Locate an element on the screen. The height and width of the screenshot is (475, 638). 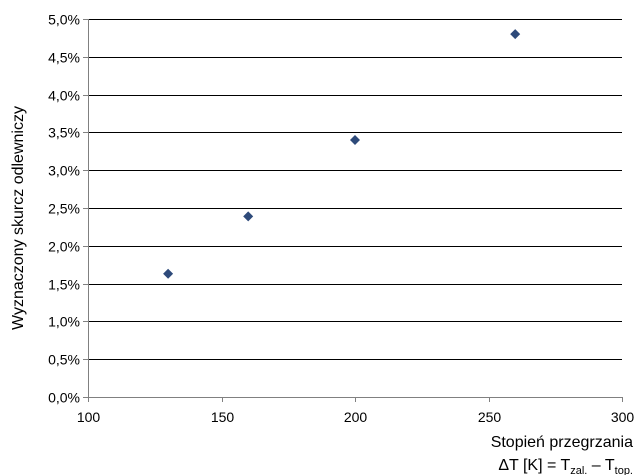
x-axis-title-prefix: ΔT [K] = T is located at coordinates (534, 465).